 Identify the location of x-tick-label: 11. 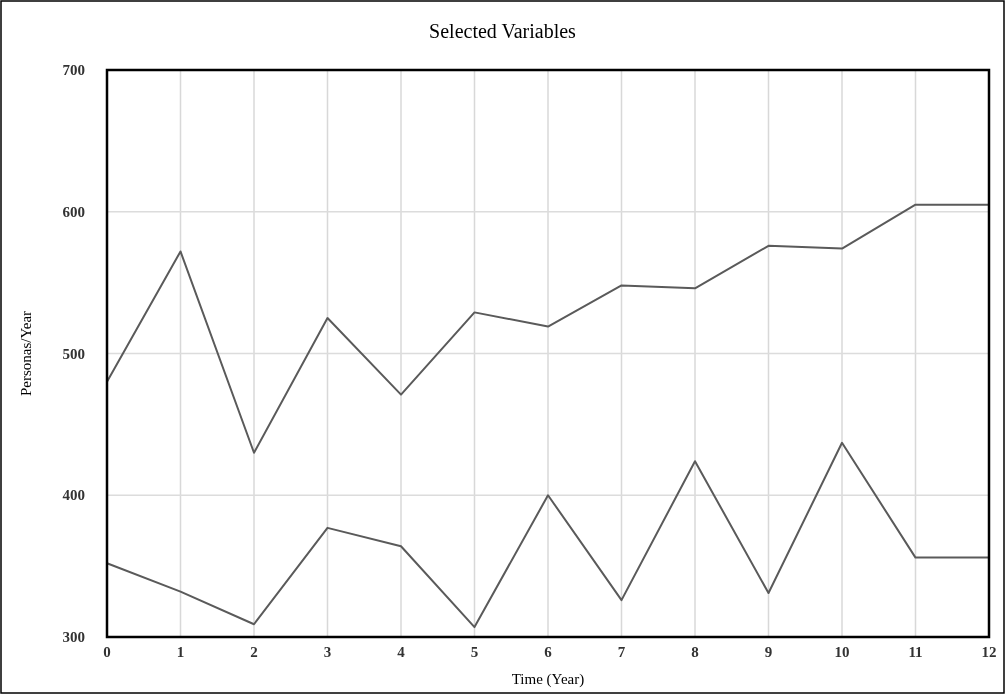
(915, 652).